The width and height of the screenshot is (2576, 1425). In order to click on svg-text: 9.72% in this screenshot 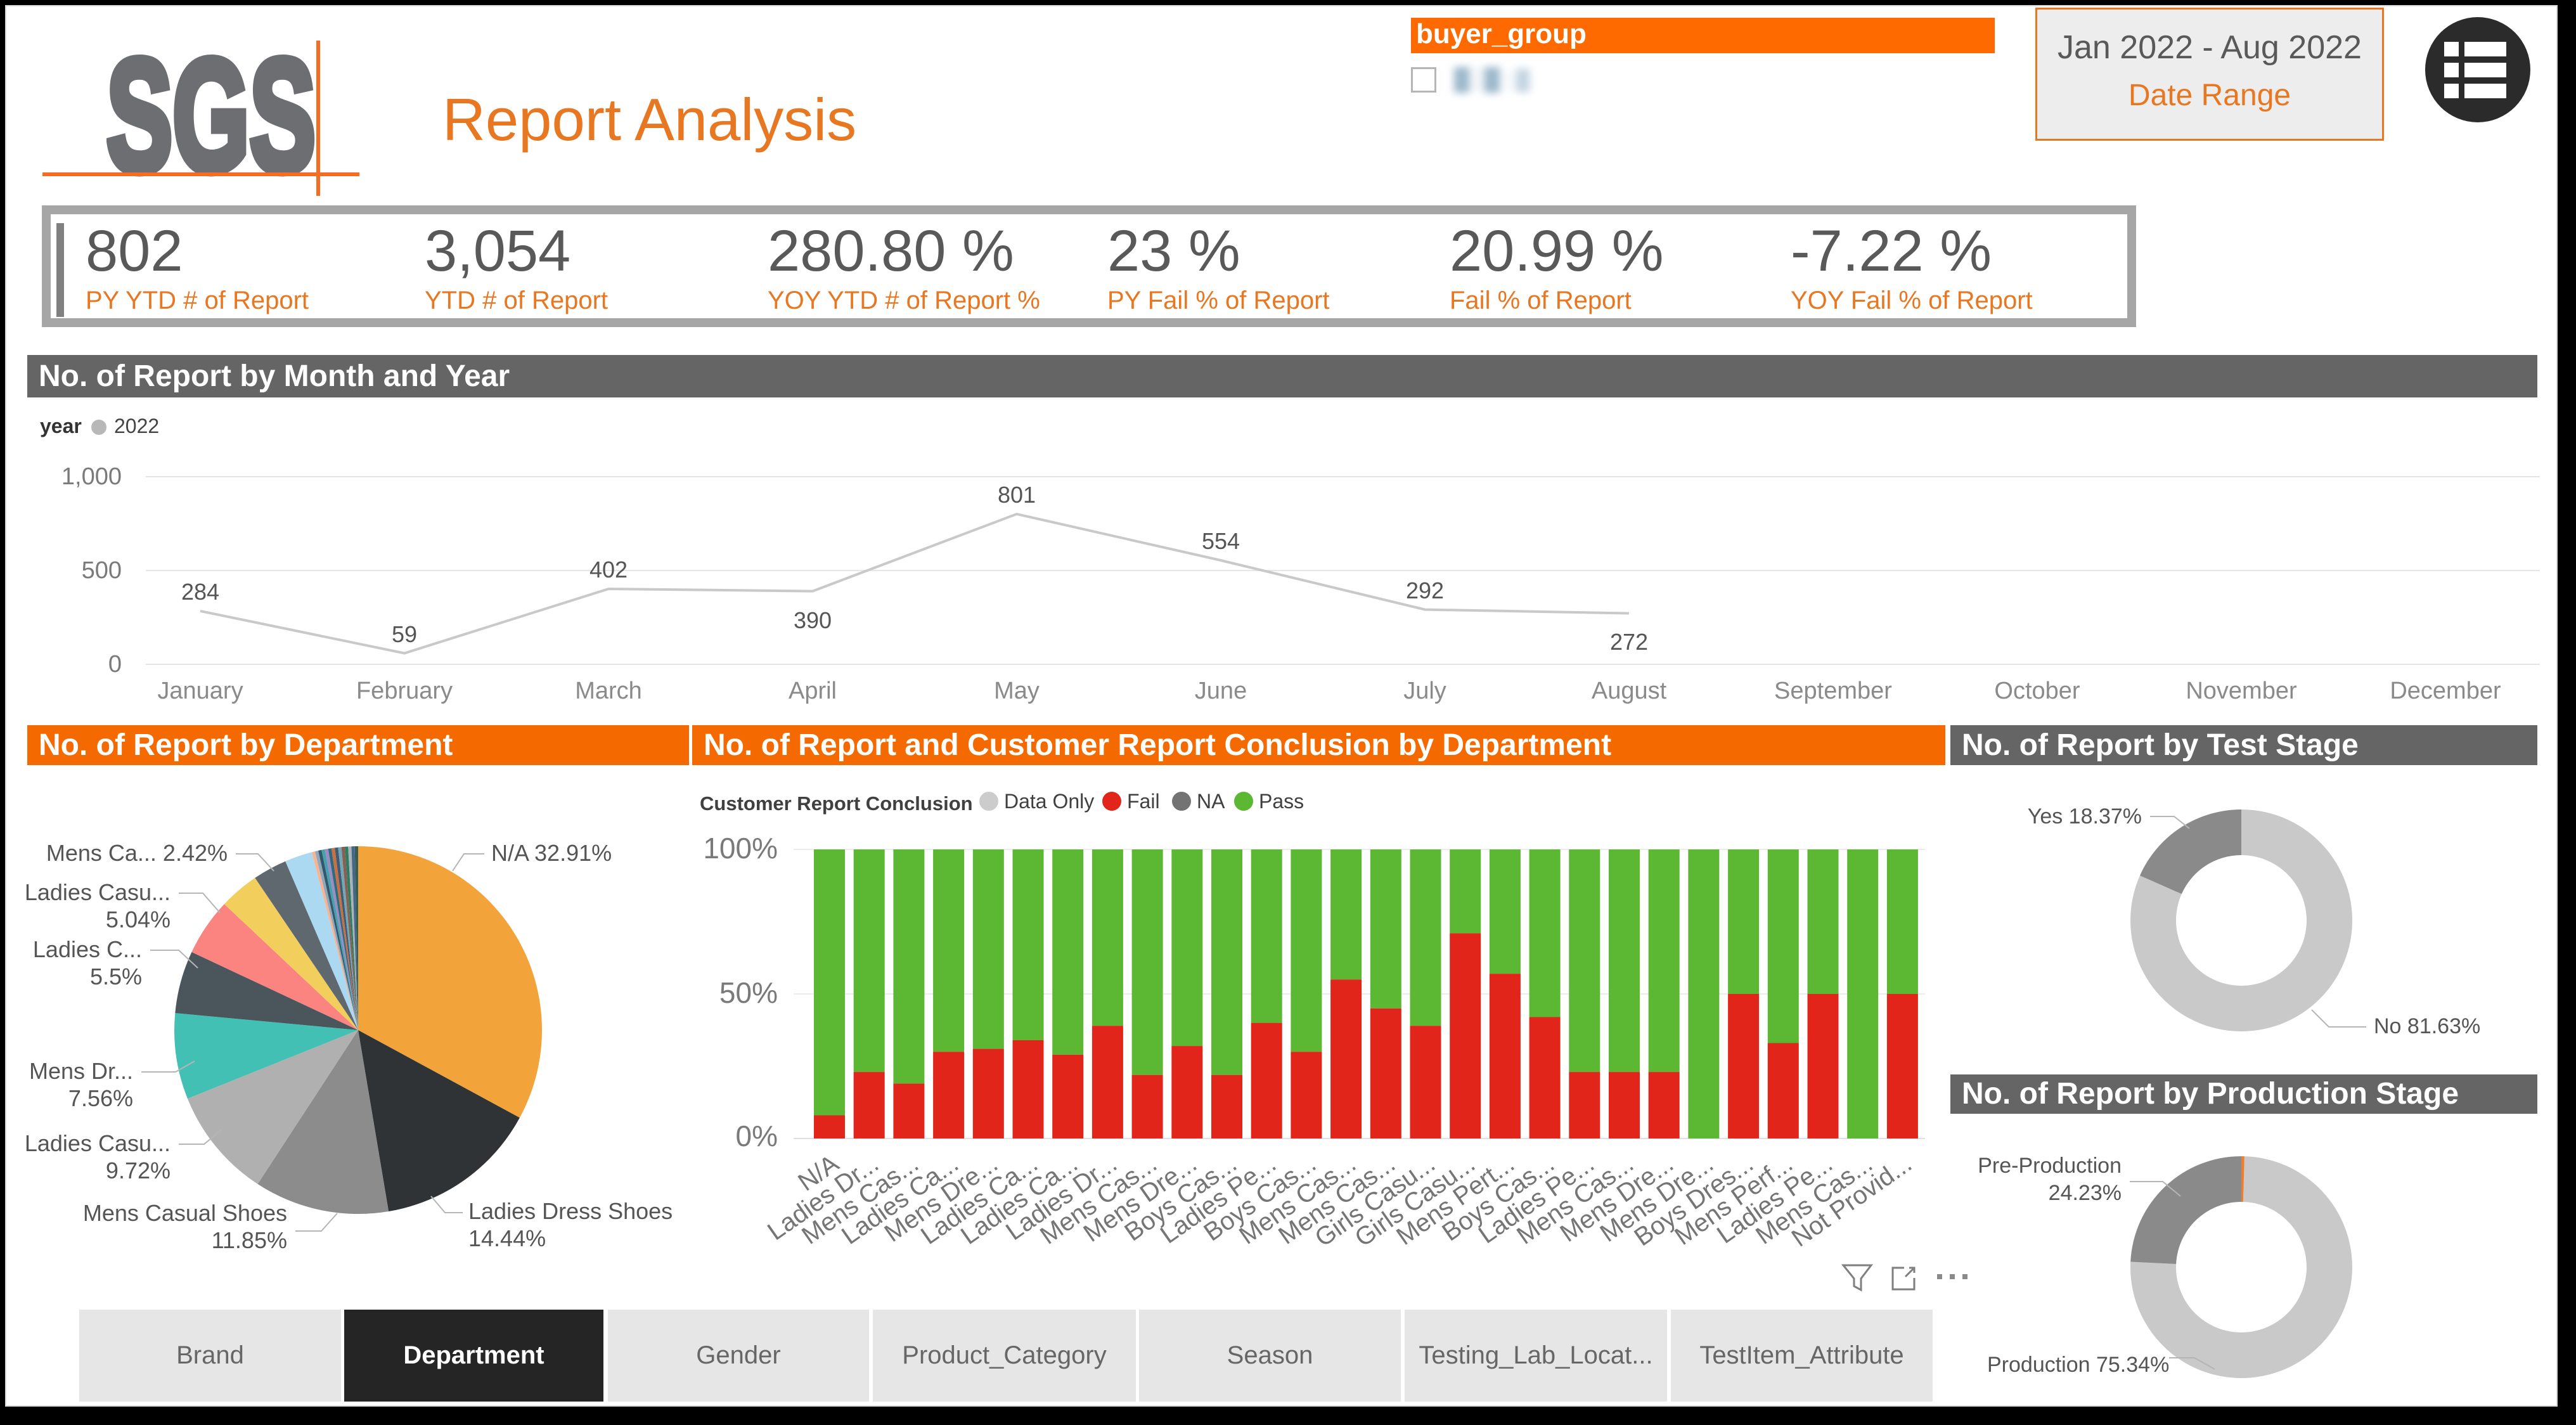, I will do `click(138, 1170)`.